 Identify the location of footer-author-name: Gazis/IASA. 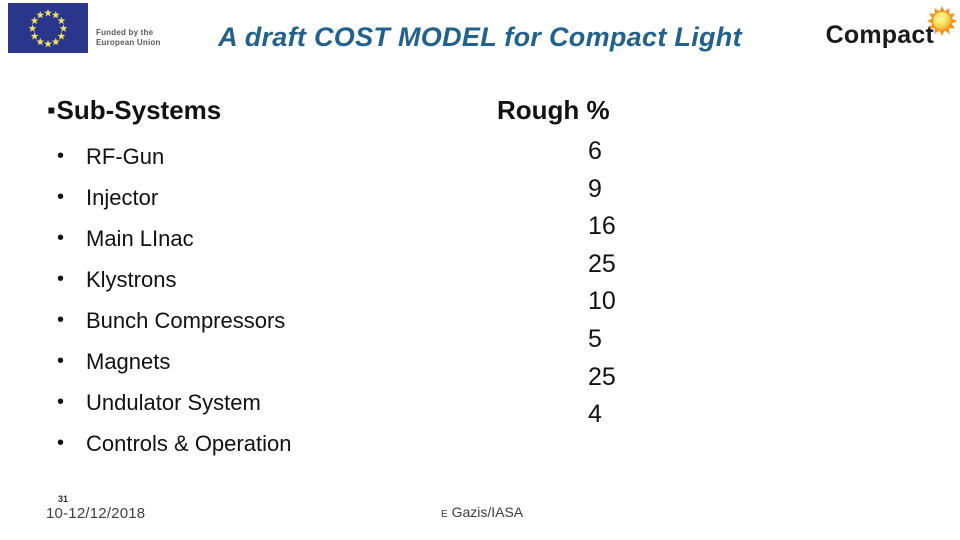
(487, 512).